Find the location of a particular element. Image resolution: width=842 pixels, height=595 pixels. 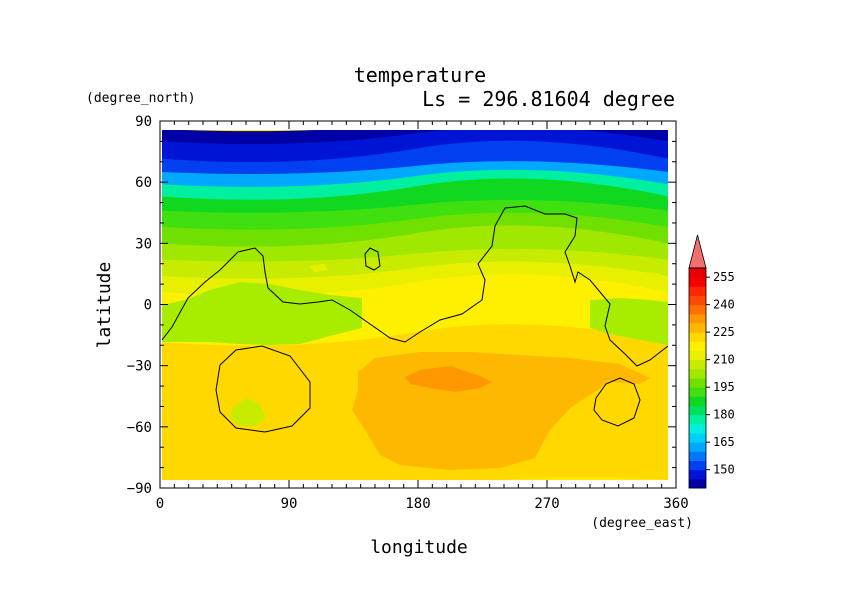

colorbar-label: 210 is located at coordinates (724, 360).